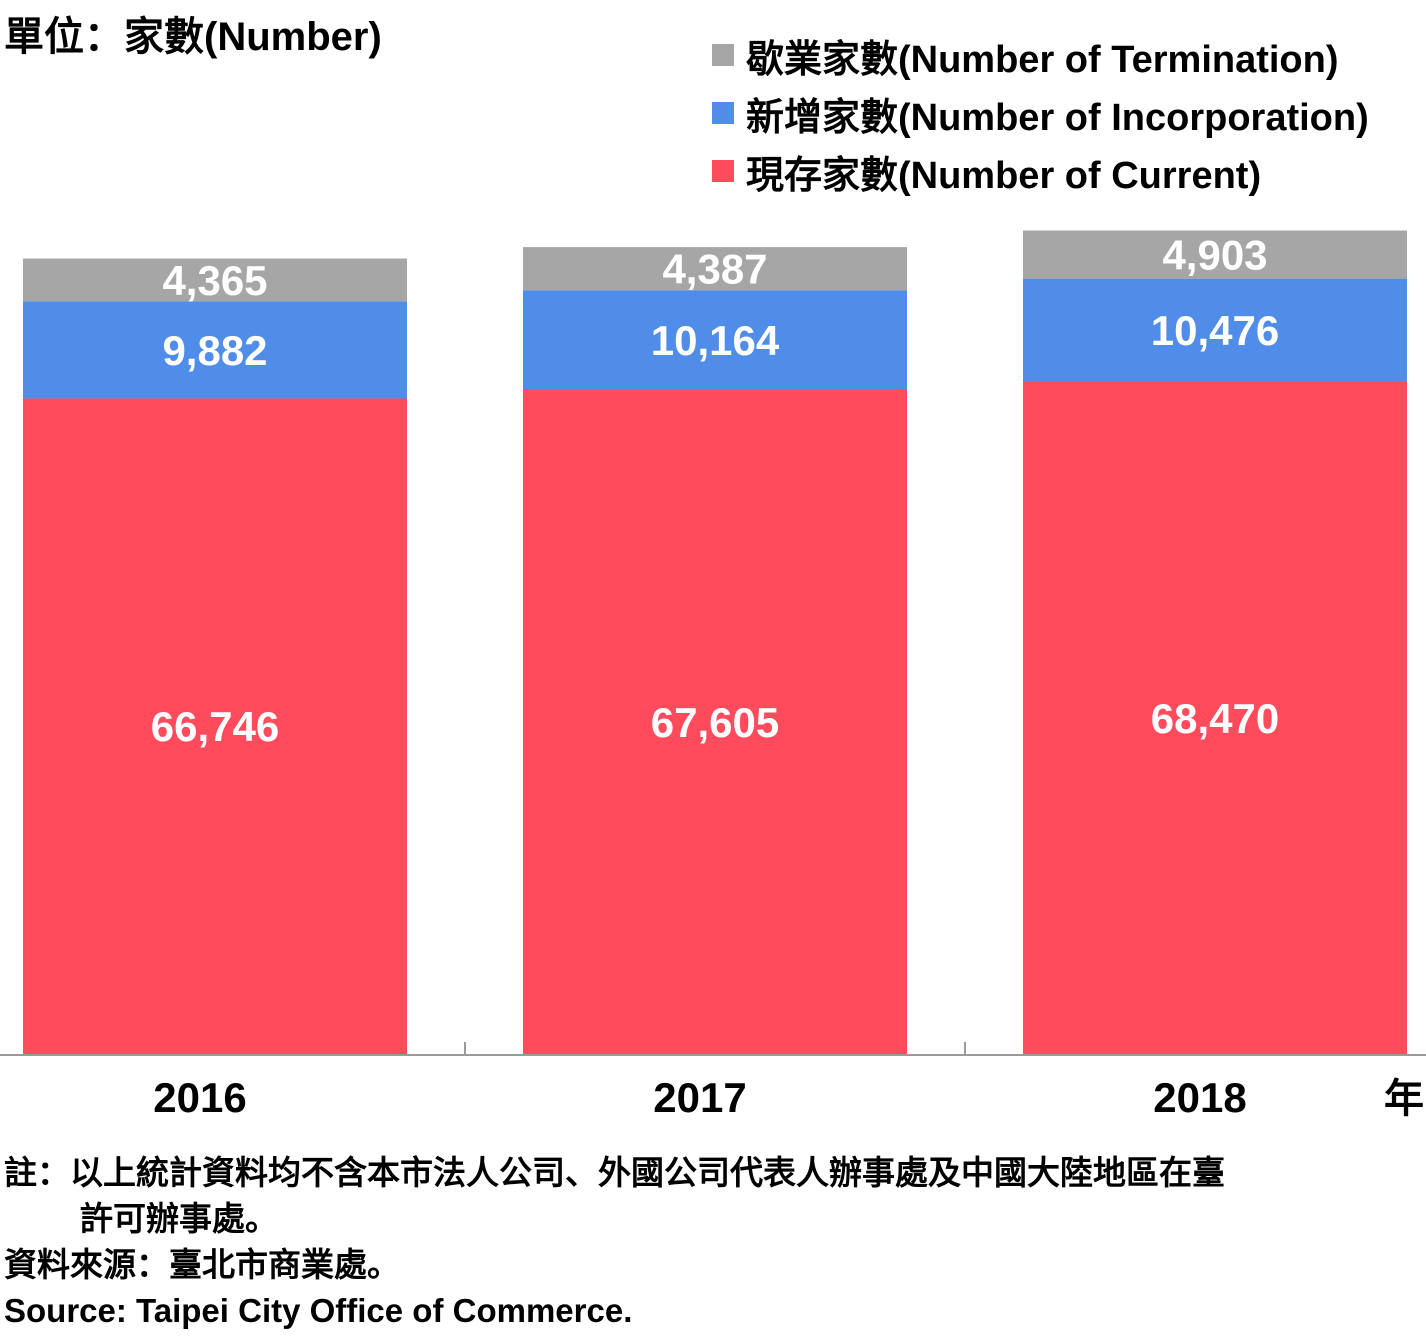 This screenshot has width=1426, height=1336. I want to click on bar-current-2017, so click(715, 722).